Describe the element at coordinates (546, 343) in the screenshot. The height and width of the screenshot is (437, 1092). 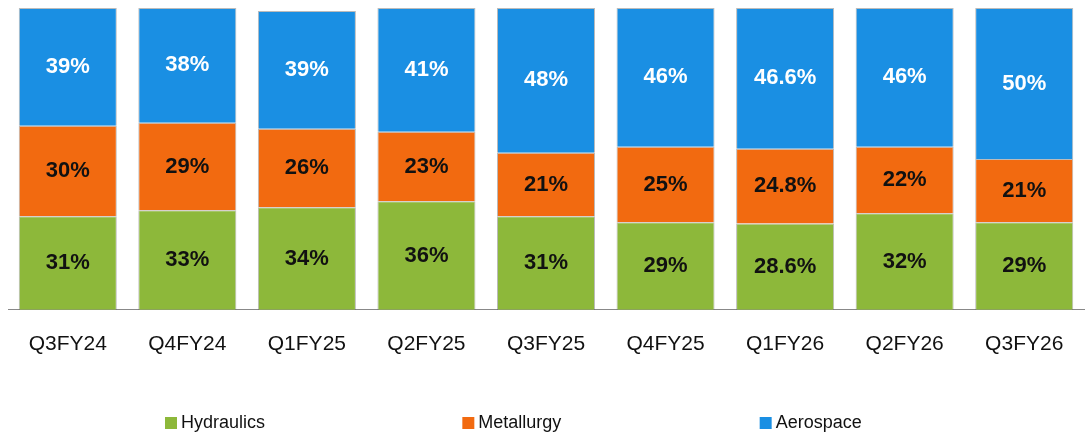
I see `x-tick-label: Q3FY25` at that location.